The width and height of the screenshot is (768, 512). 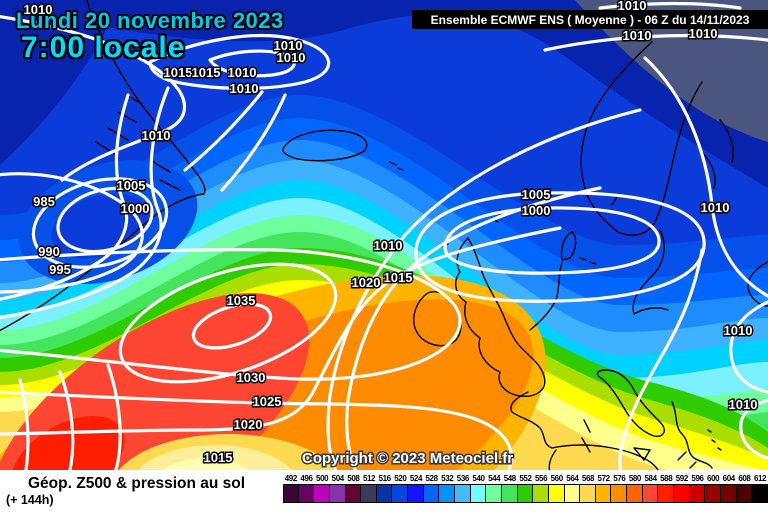 I want to click on colorbar-cell: 556, so click(x=541, y=488).